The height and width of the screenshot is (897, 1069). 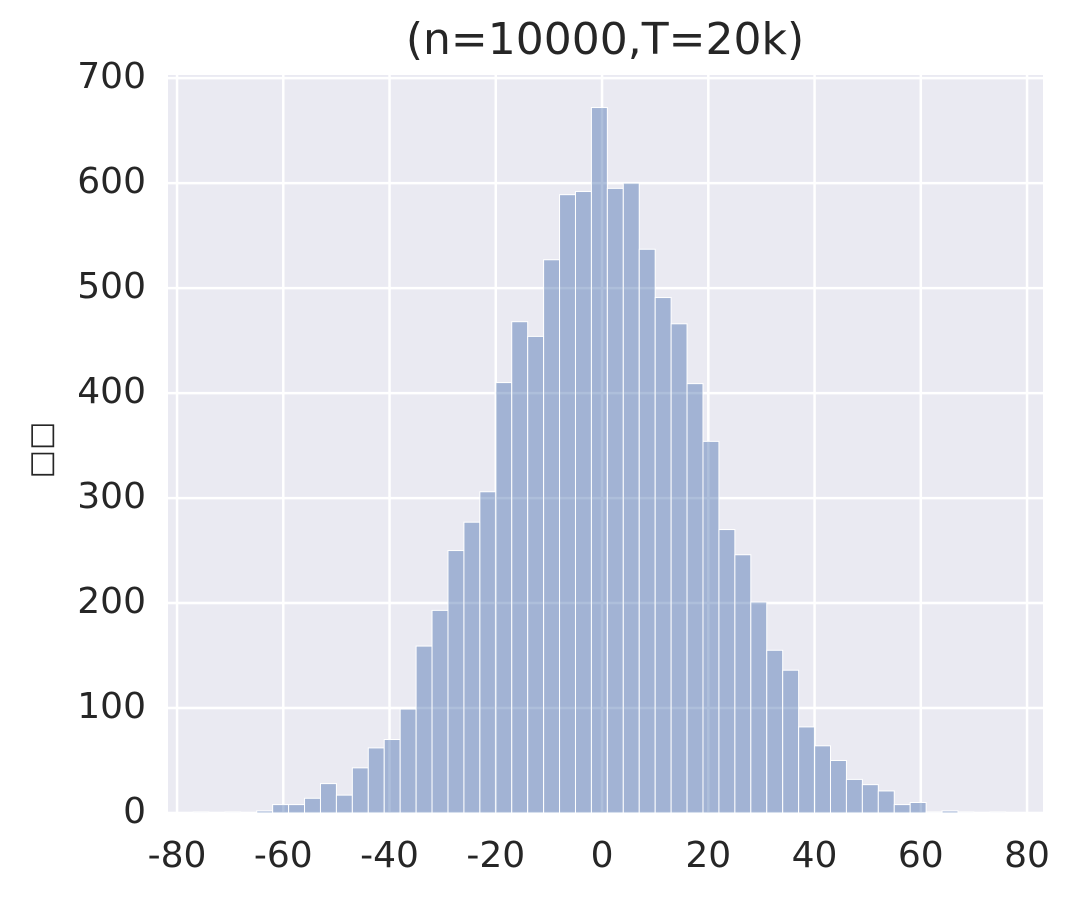 I want to click on x-tick-label: 20, so click(x=708, y=855).